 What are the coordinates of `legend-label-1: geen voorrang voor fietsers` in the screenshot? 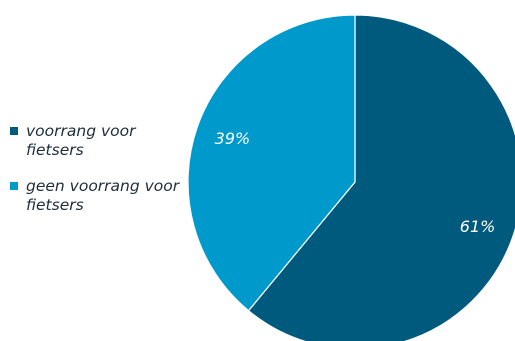 It's located at (103, 195).